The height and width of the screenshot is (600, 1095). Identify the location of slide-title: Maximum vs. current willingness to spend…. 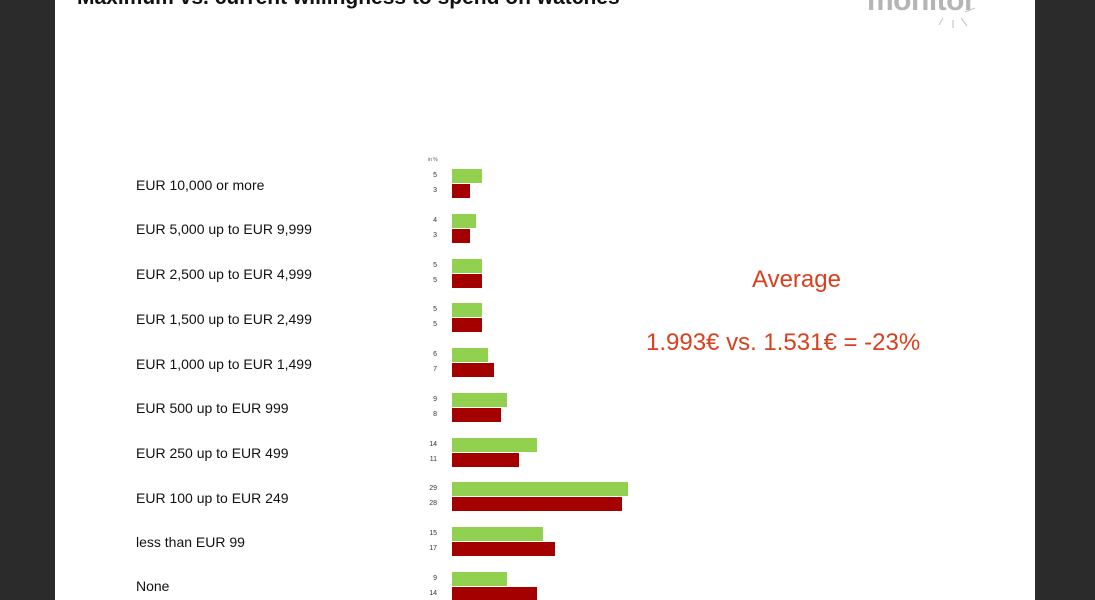
(348, 5).